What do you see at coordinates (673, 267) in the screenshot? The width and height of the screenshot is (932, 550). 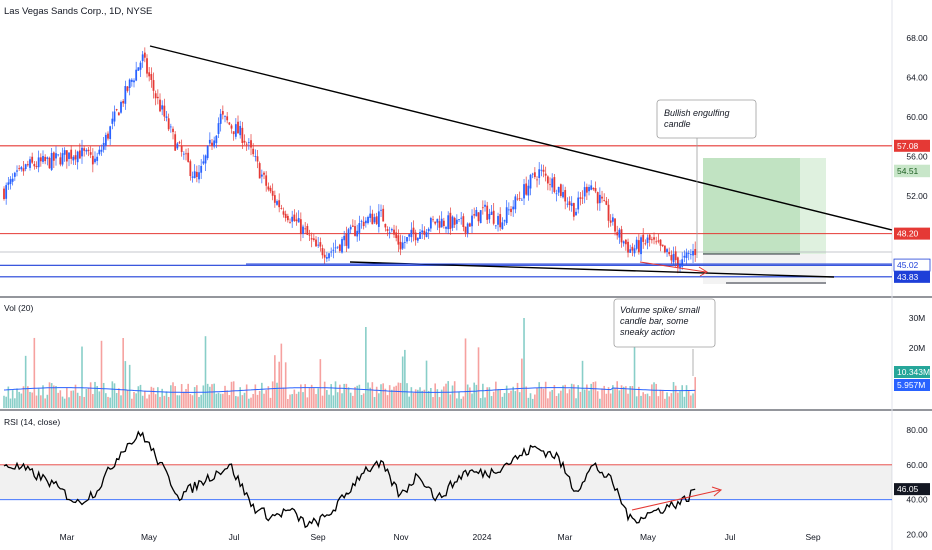 I see `price-divergence-arrow` at bounding box center [673, 267].